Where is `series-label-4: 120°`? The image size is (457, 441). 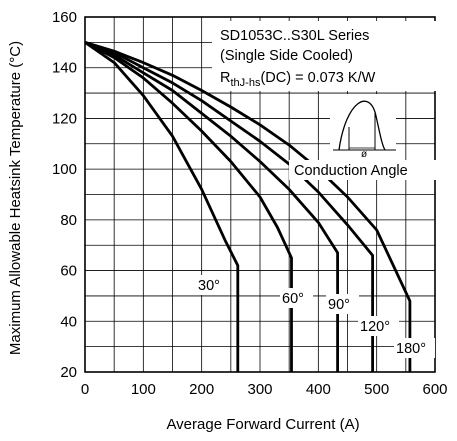 series-label-4: 120° is located at coordinates (375, 327).